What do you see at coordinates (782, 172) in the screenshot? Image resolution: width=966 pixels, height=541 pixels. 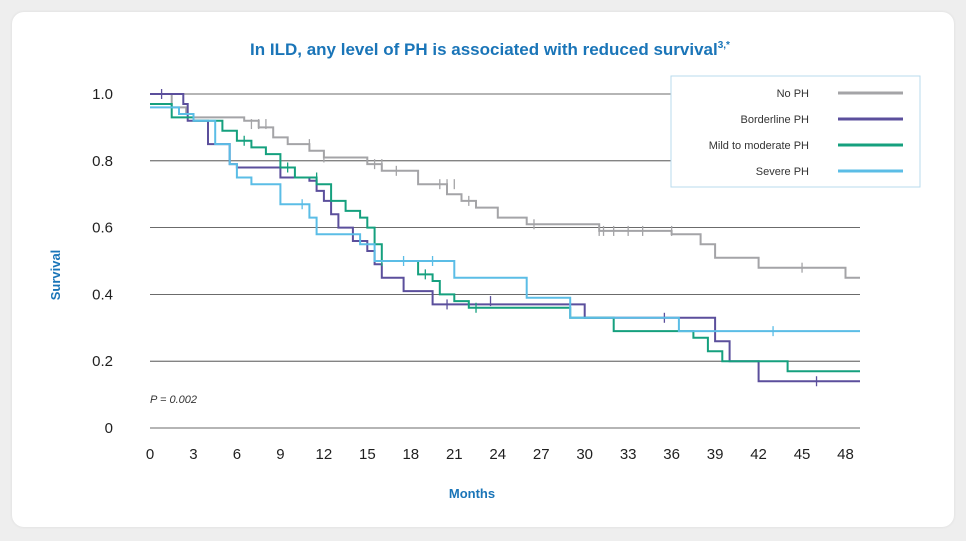 I see `legend-label-severe-ph: Severe PH` at bounding box center [782, 172].